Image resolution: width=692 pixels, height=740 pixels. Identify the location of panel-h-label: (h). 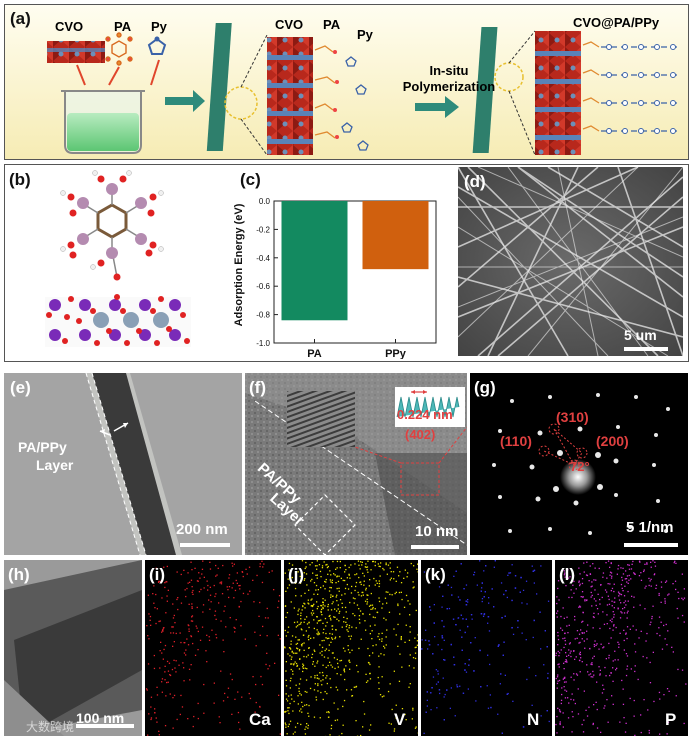
(19, 574).